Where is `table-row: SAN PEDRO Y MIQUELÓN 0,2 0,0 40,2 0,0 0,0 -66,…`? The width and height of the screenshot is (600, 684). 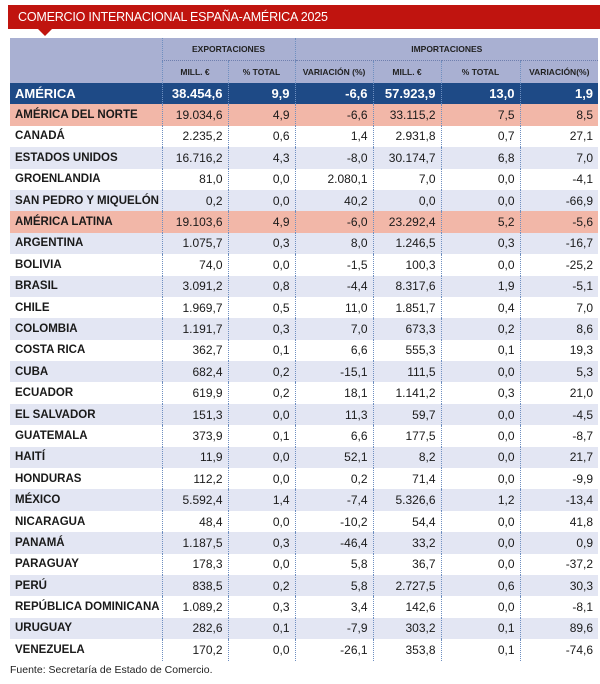
table-row: SAN PEDRO Y MIQUELÓN 0,2 0,0 40,2 0,0 0,0 -66,… is located at coordinates (304, 200).